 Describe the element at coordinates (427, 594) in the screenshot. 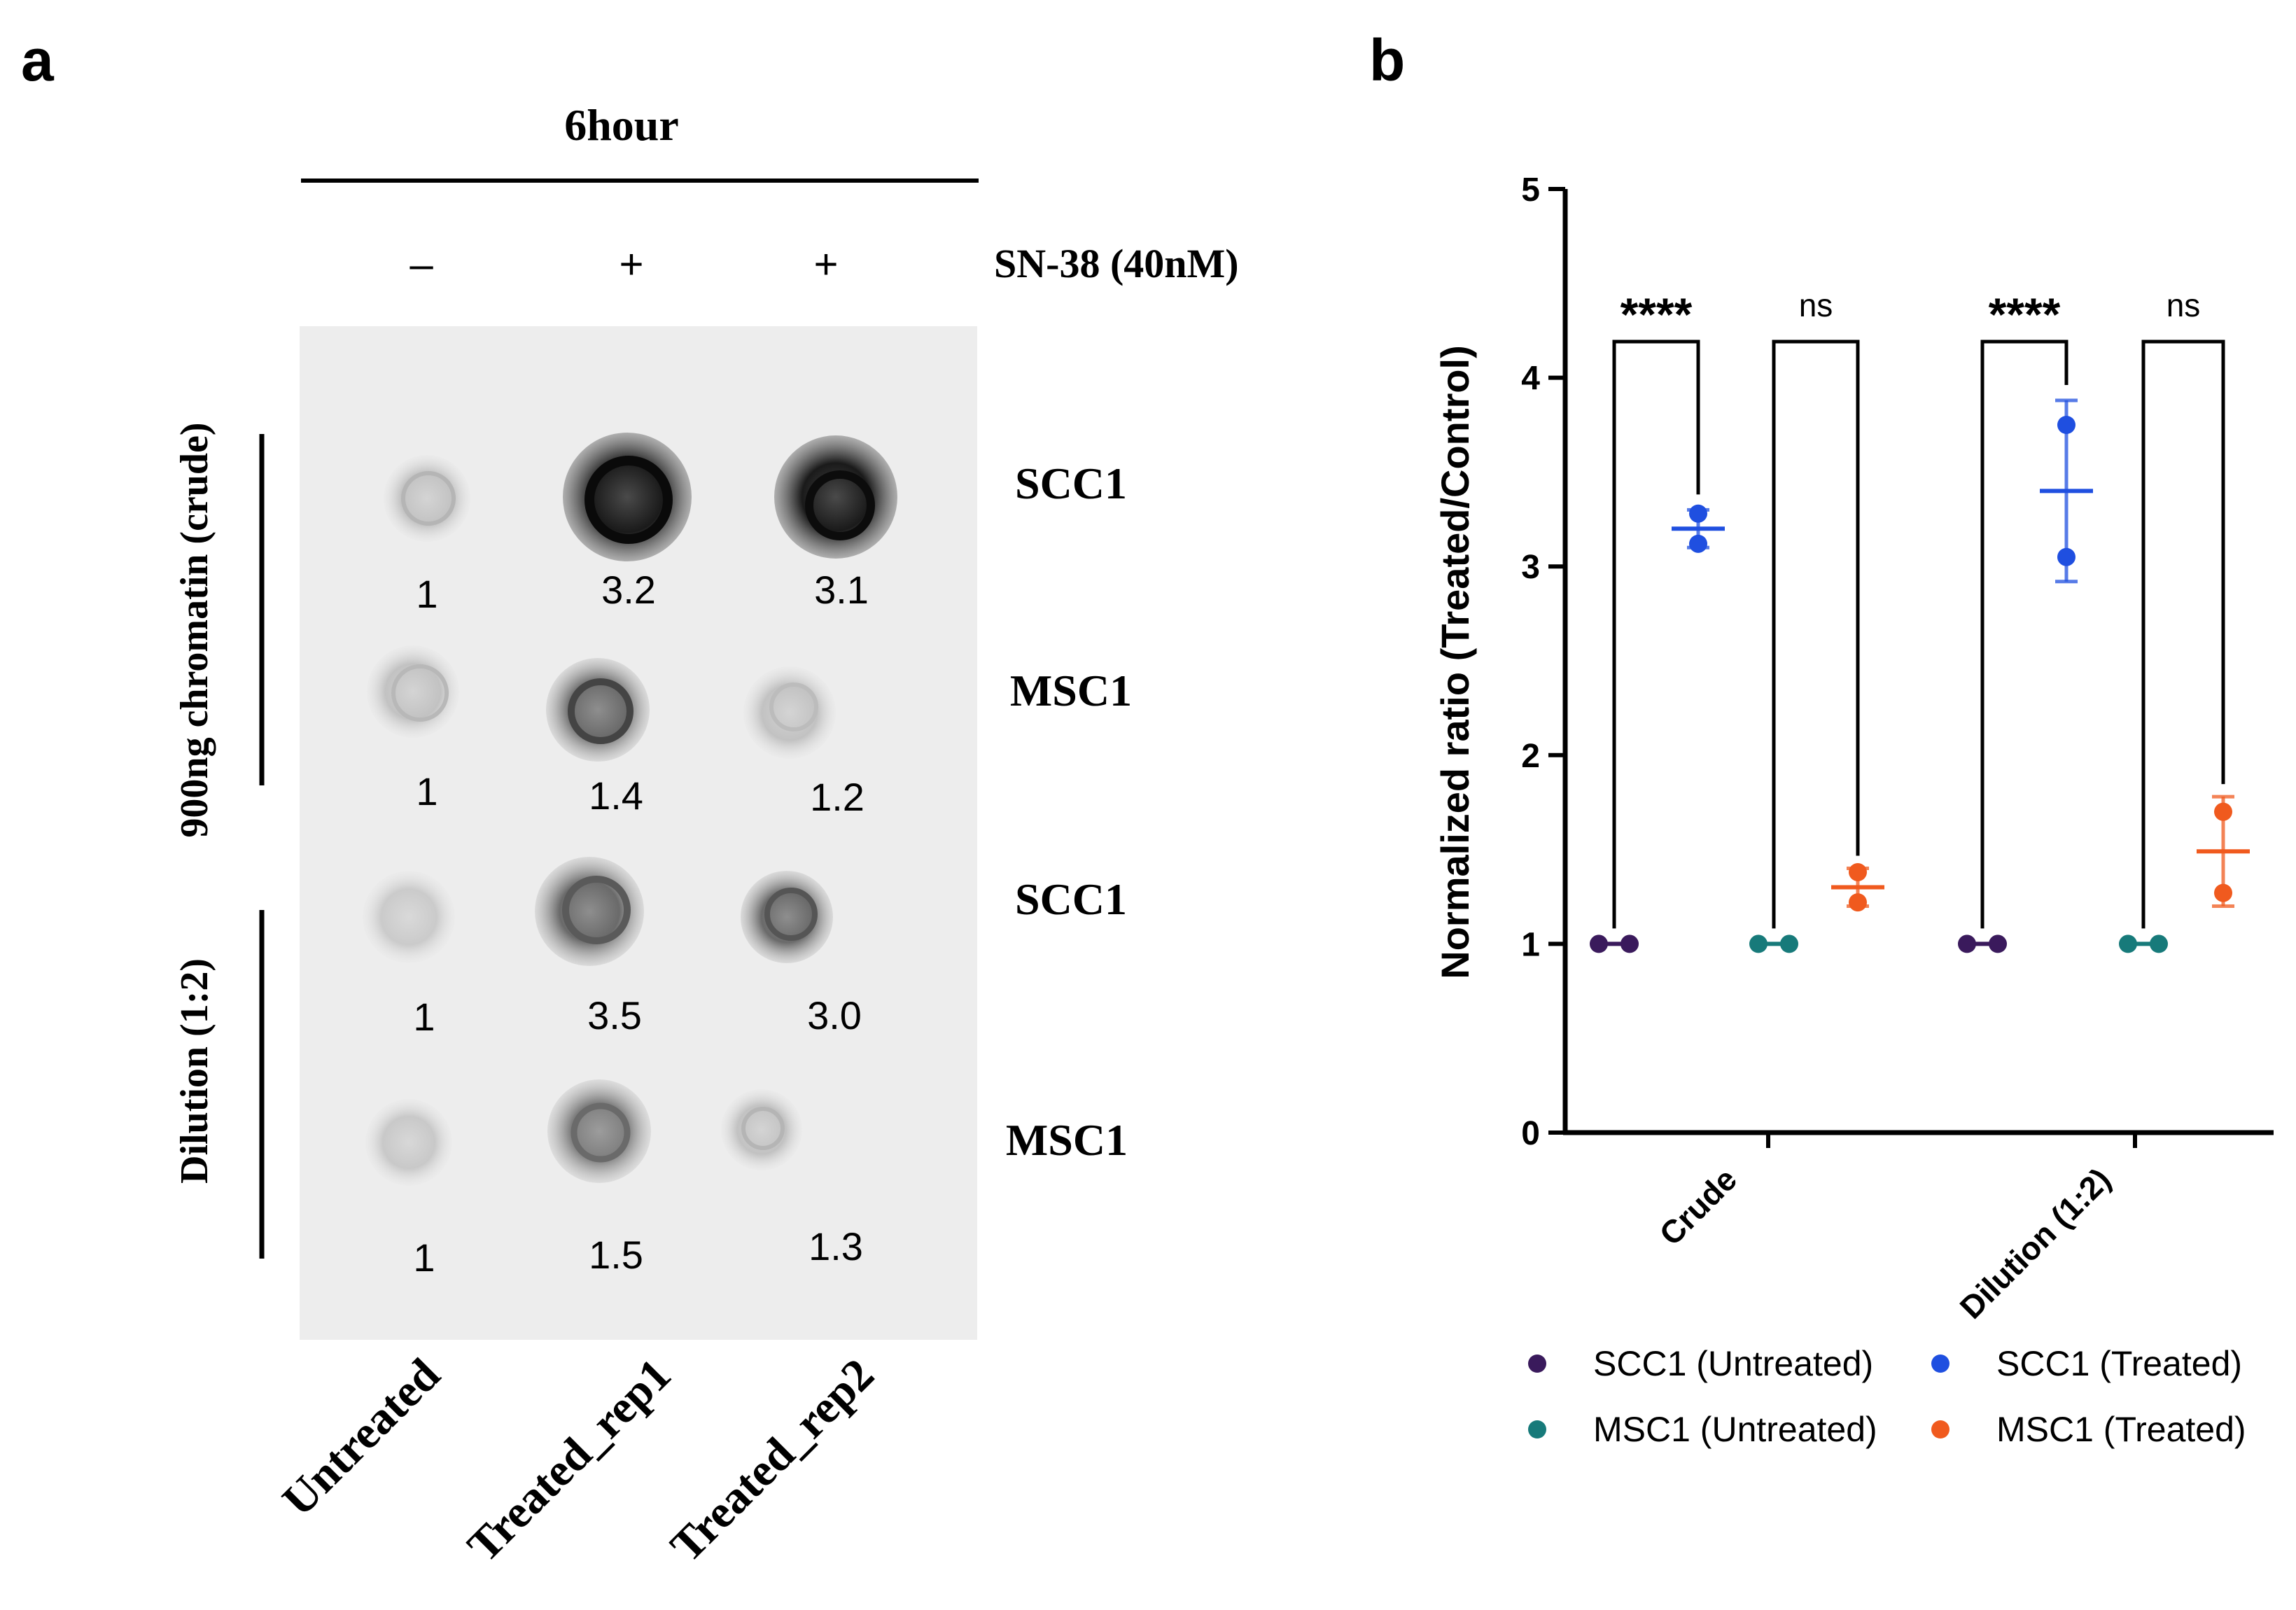

I see `quant-r1-c1: 1` at that location.